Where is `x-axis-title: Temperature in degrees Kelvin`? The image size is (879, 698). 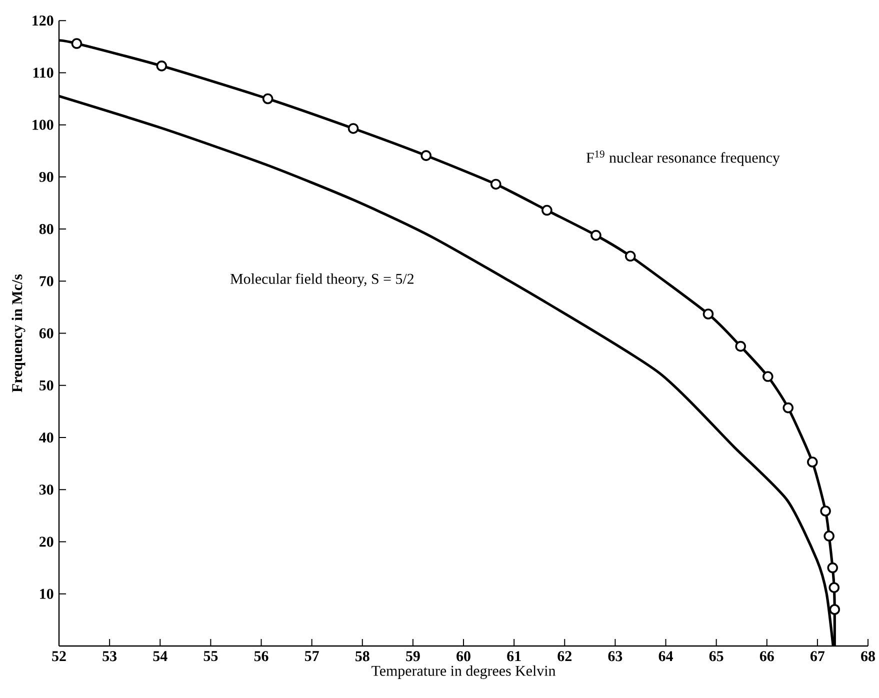
x-axis-title: Temperature in degrees Kelvin is located at coordinates (464, 672).